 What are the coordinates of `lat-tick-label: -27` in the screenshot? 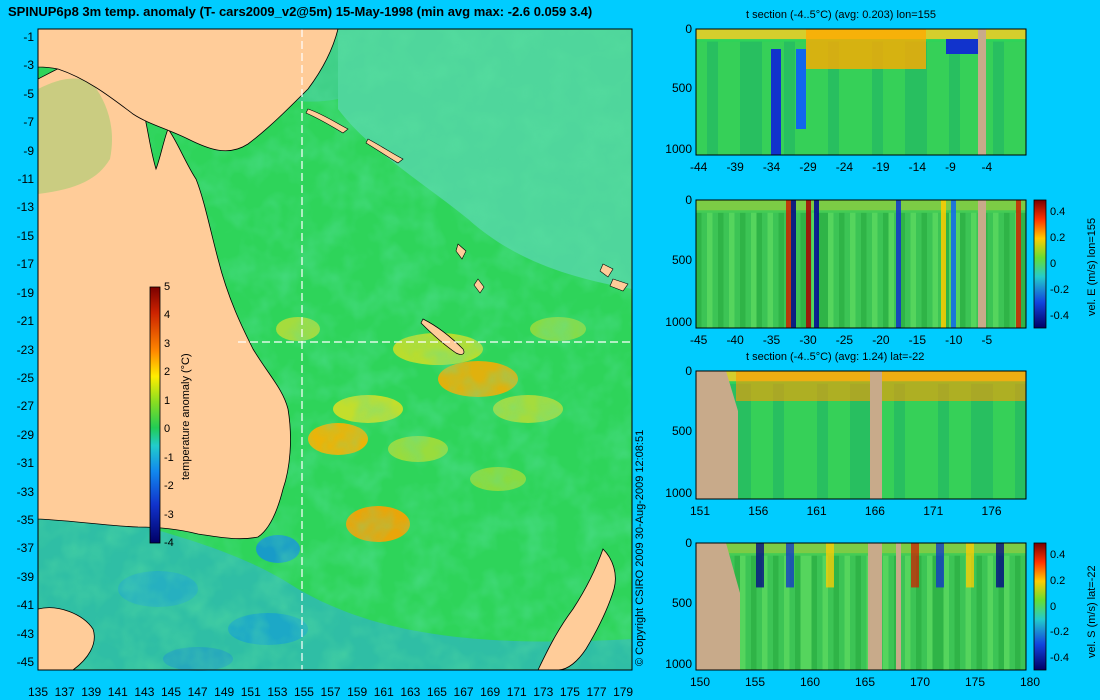 It's located at (25, 406).